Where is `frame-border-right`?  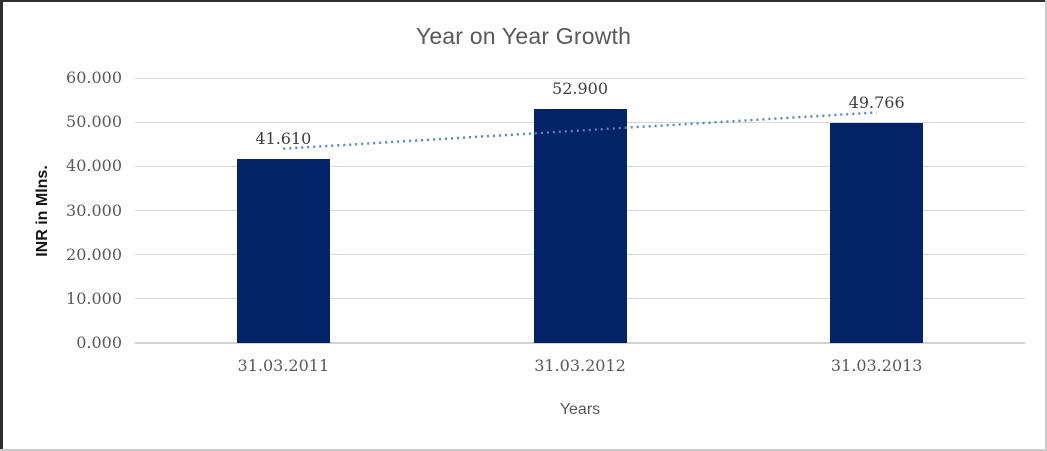
frame-border-right is located at coordinates (1046, 225).